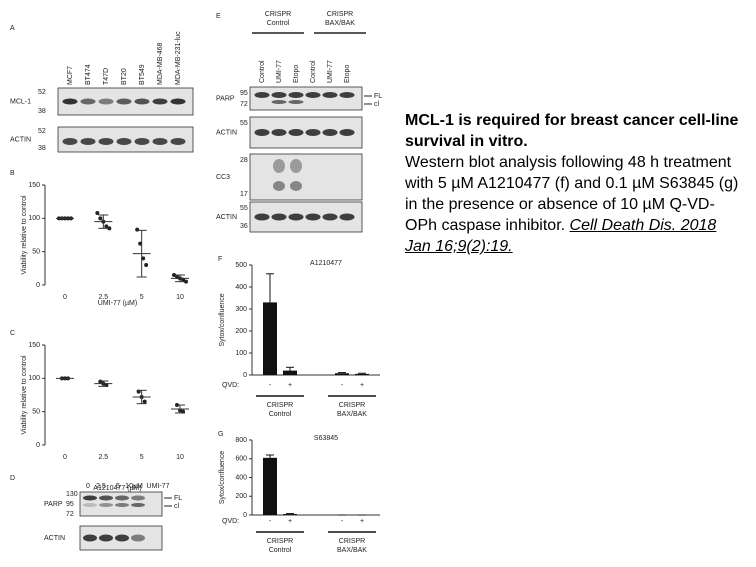  What do you see at coordinates (20, 139) in the screenshot?
I see `label: ACTIN` at bounding box center [20, 139].